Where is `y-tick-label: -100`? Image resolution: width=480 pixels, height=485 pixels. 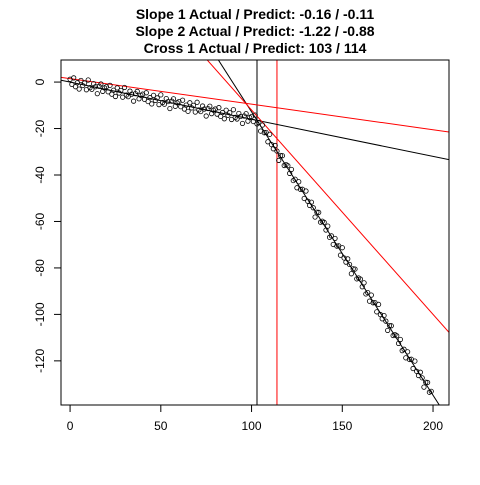 y-tick-label: -100 is located at coordinates (40, 314).